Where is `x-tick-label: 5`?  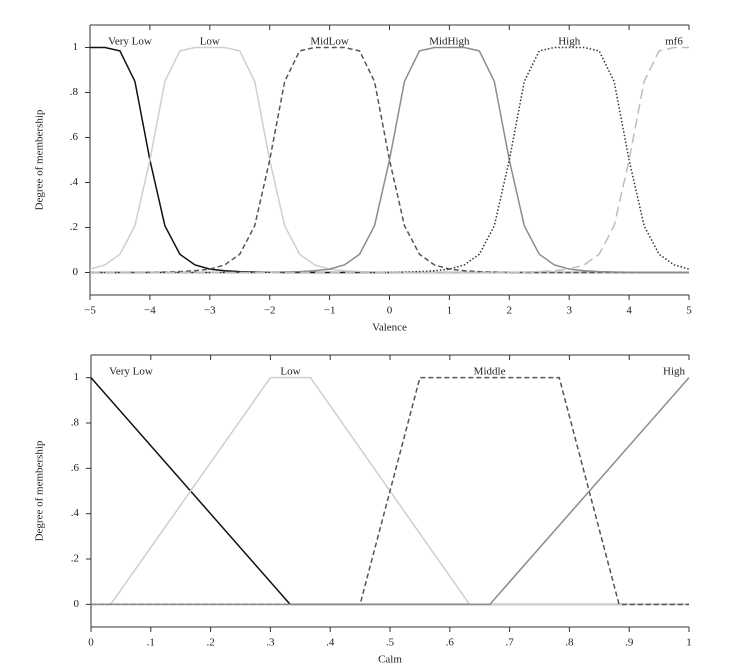 x-tick-label: 5 is located at coordinates (689, 311).